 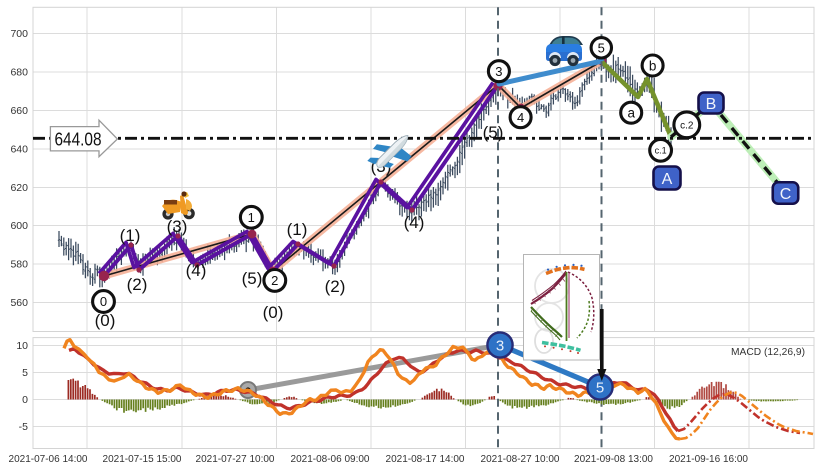 What do you see at coordinates (19, 265) in the screenshot?
I see `svg-text: 580` at bounding box center [19, 265].